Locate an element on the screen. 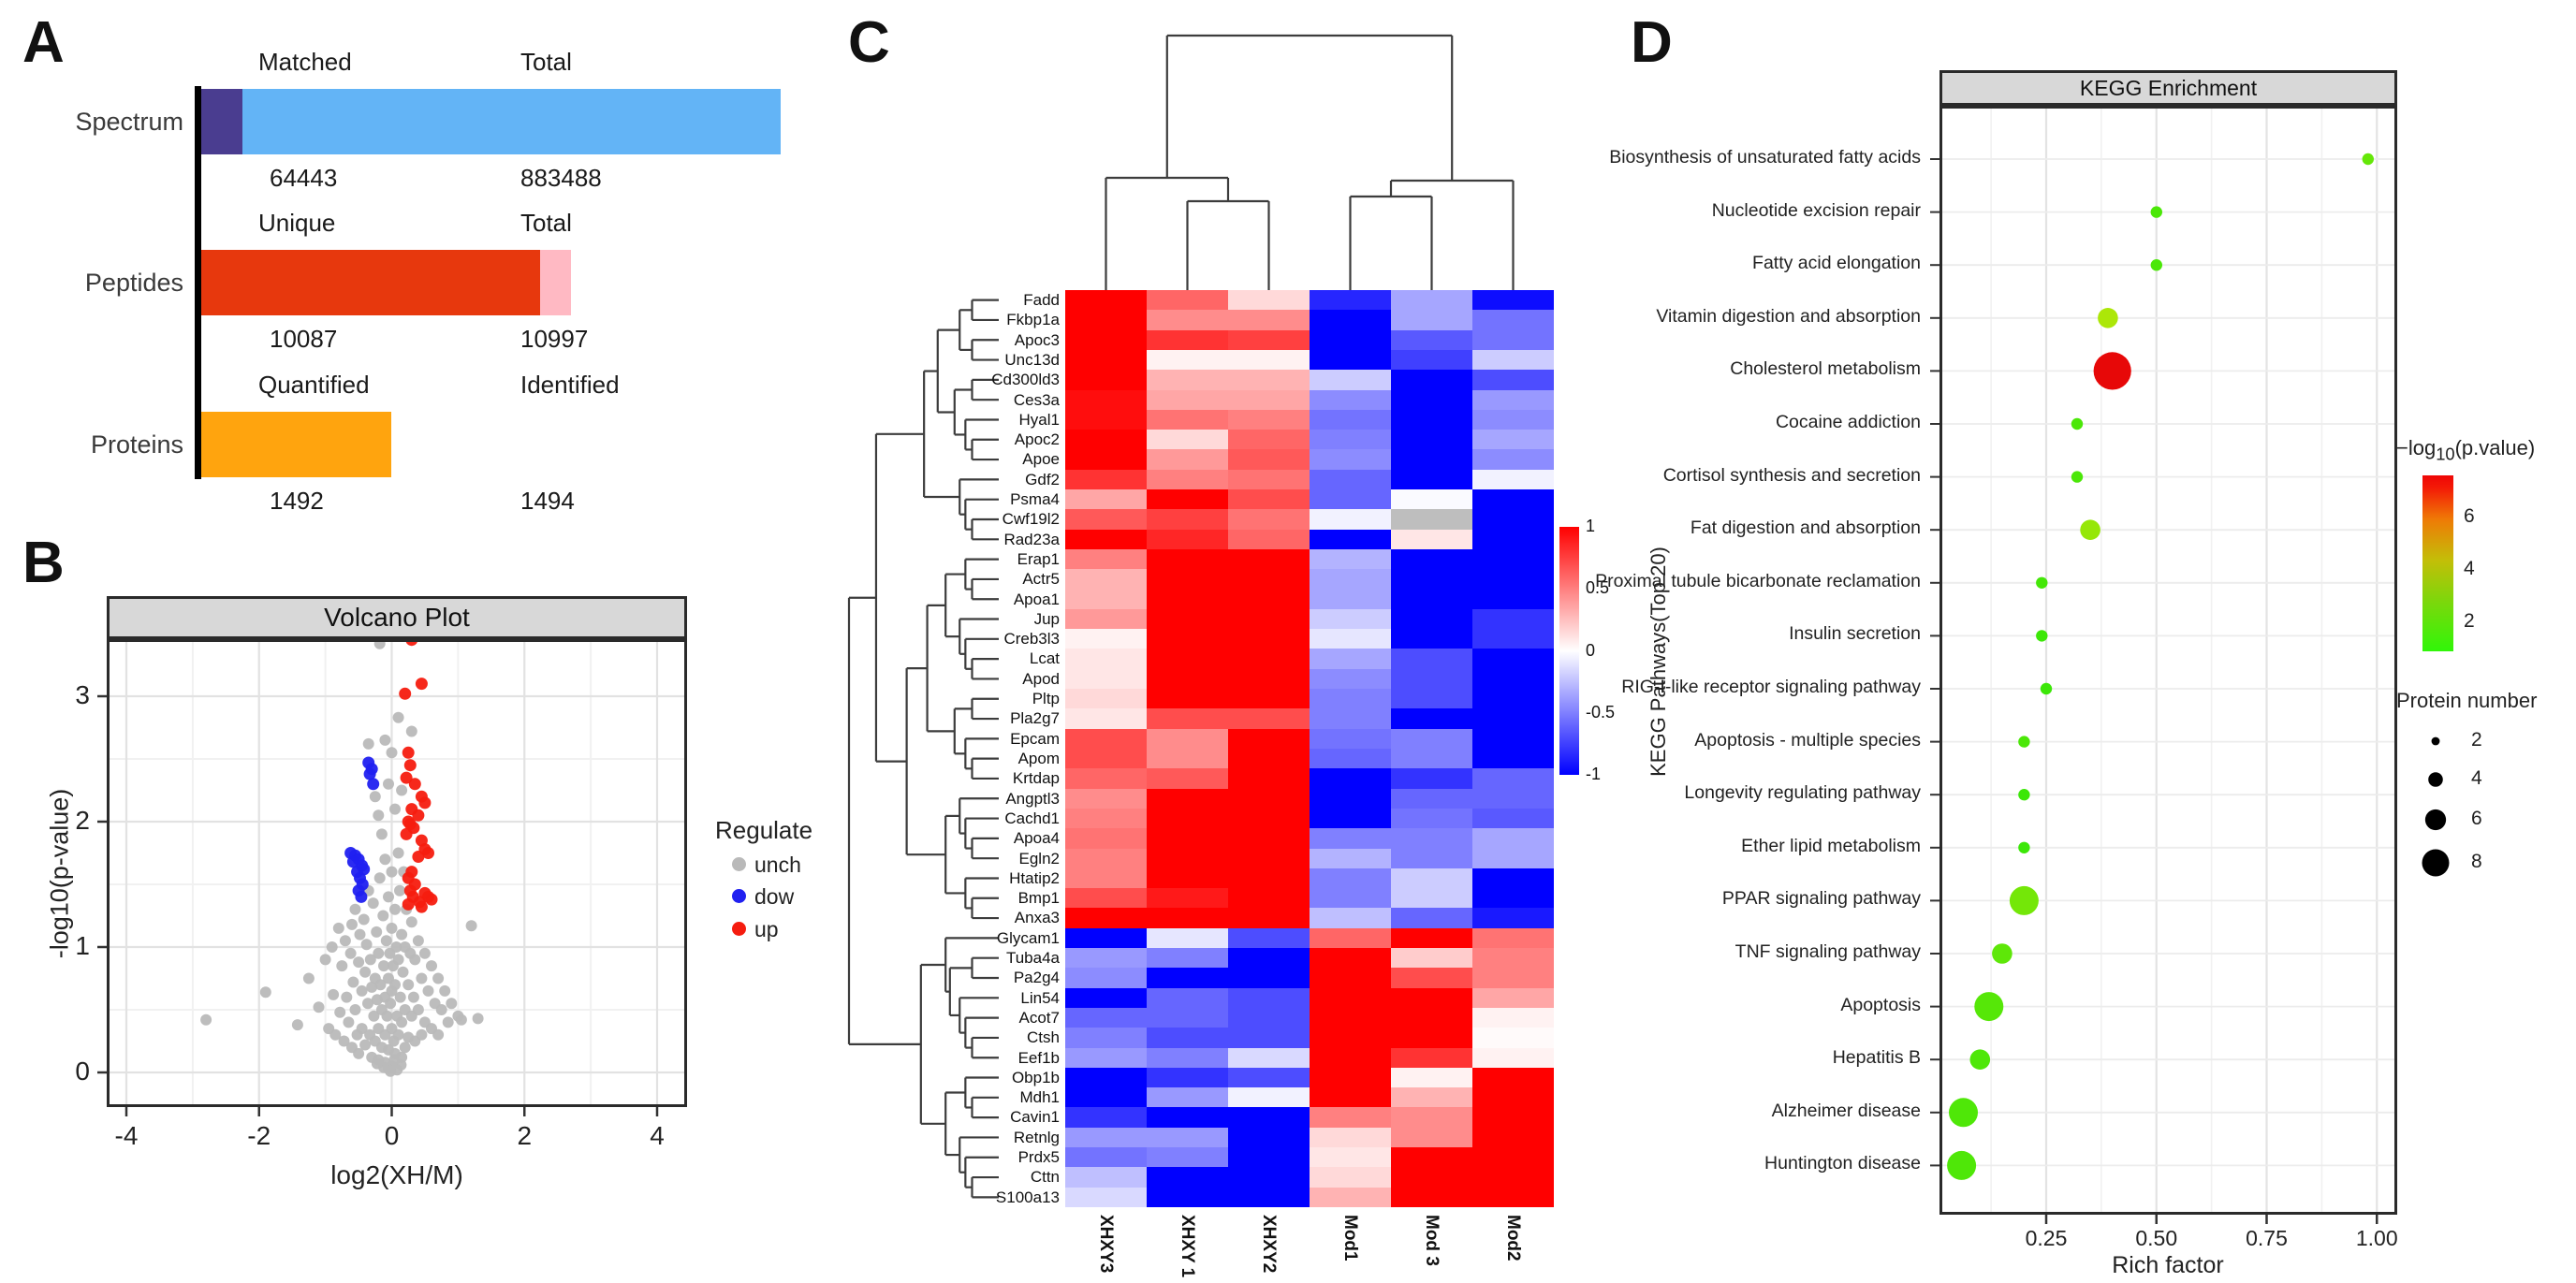 Image resolution: width=2576 pixels, height=1283 pixels. colorbar-tick-label: 0.5 is located at coordinates (1598, 588).